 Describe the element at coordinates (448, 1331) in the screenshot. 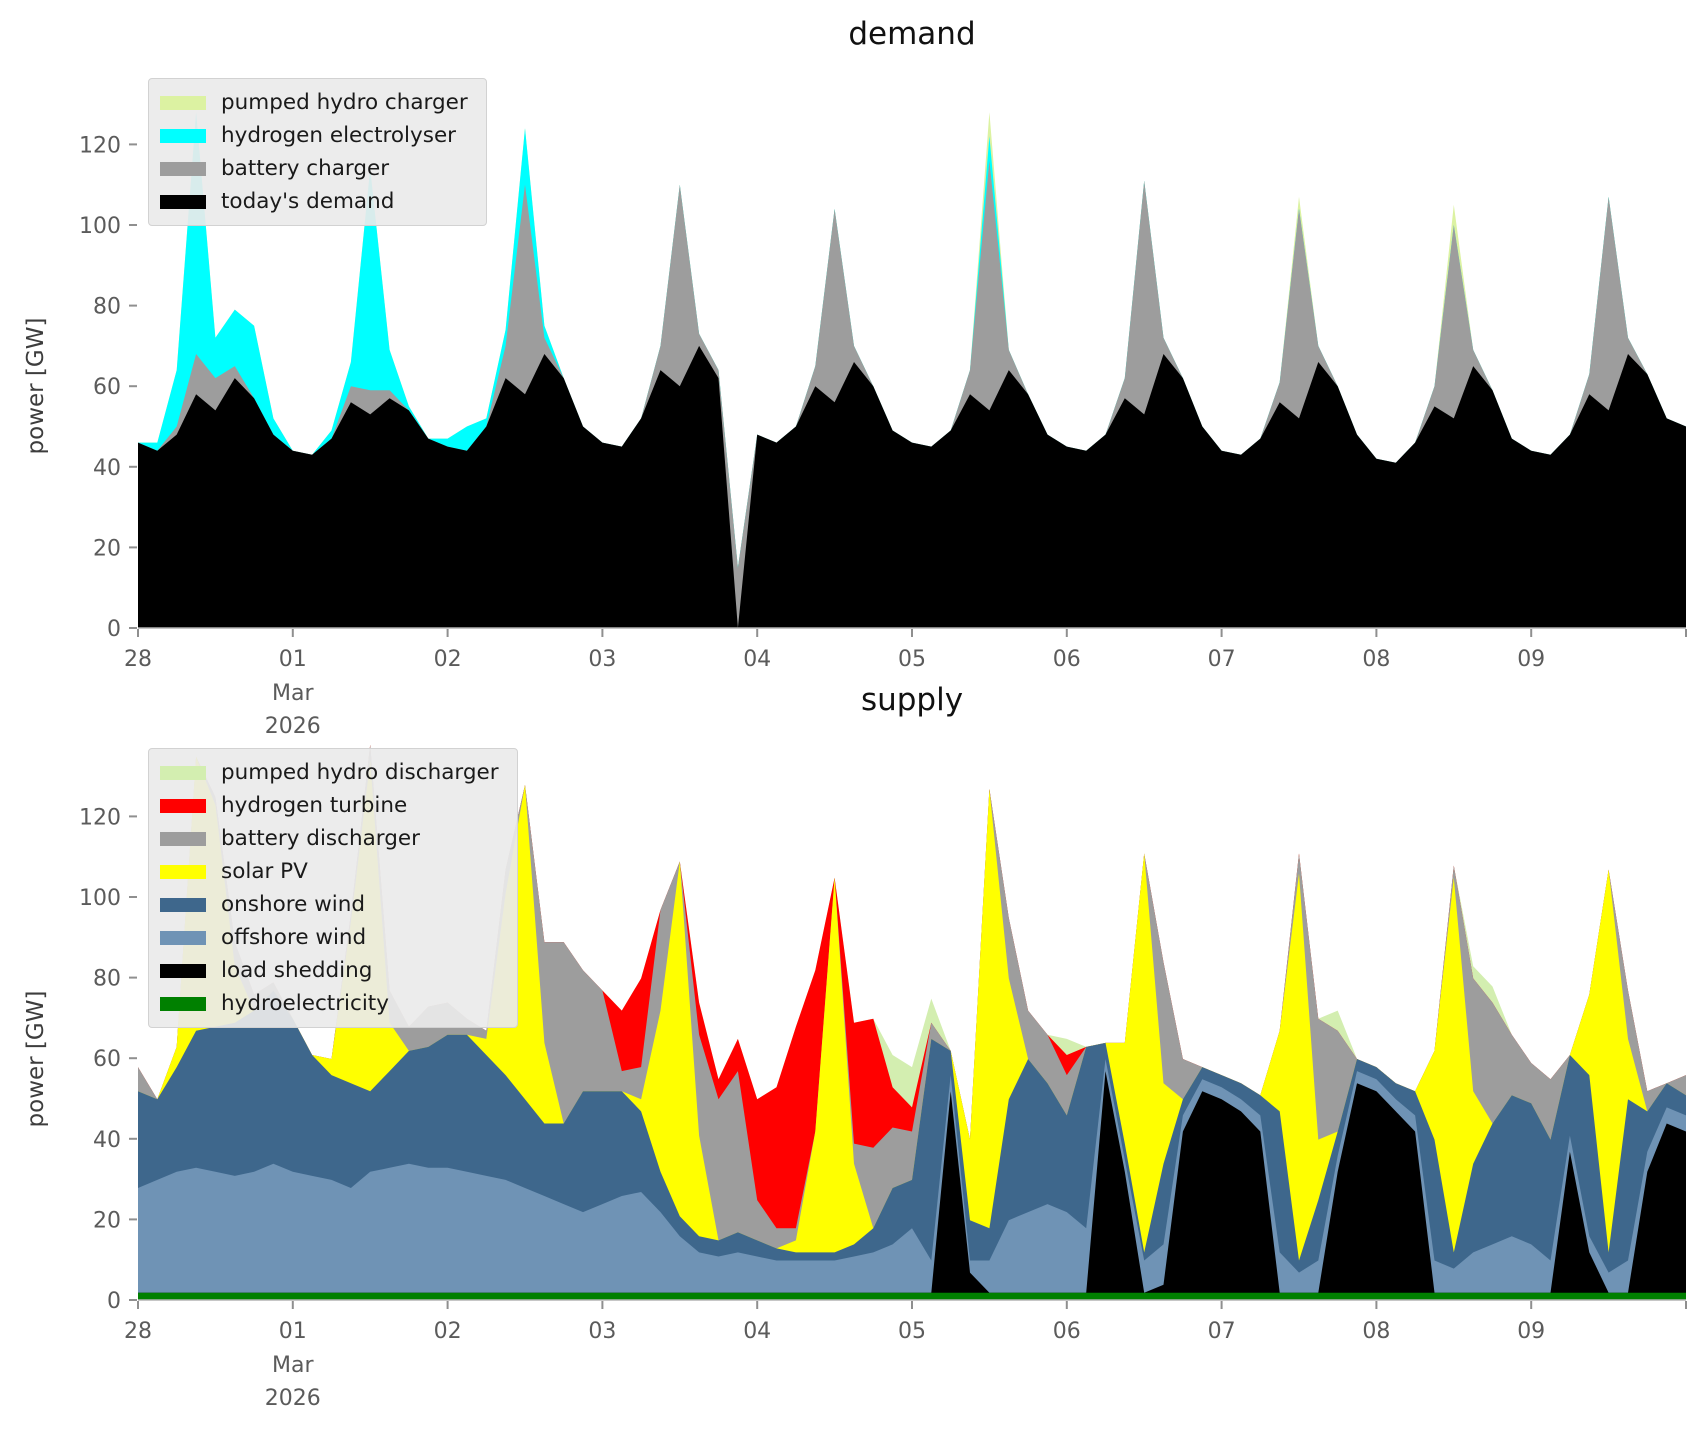

I see `supply-x-tick-label: 02` at that location.